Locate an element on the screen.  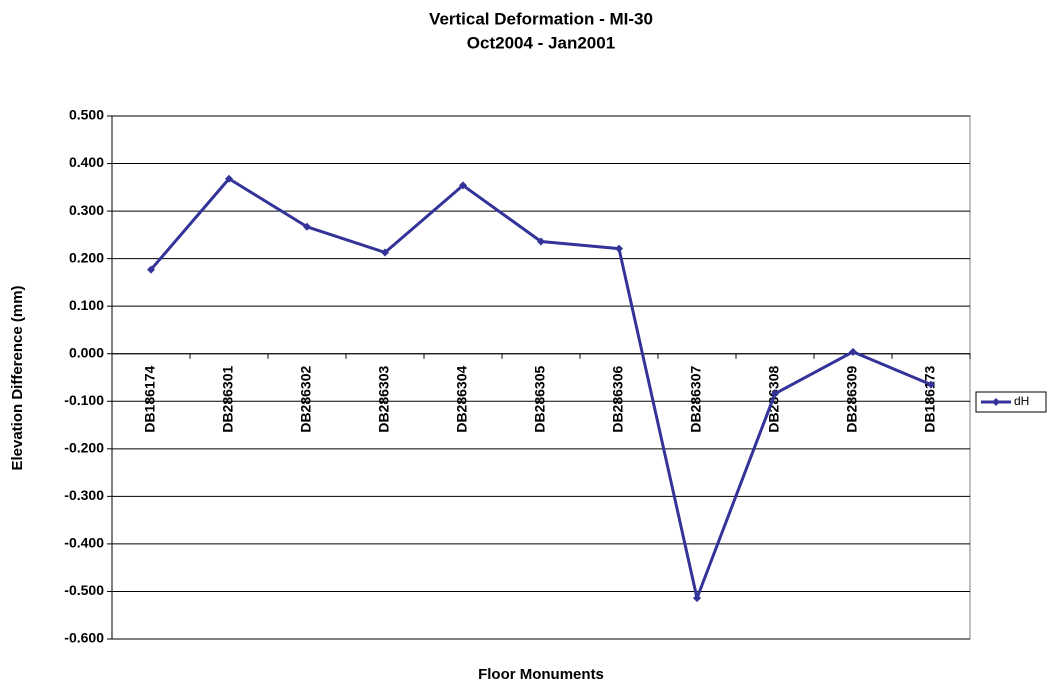
x-tick-label: DB286301 is located at coordinates (228, 399).